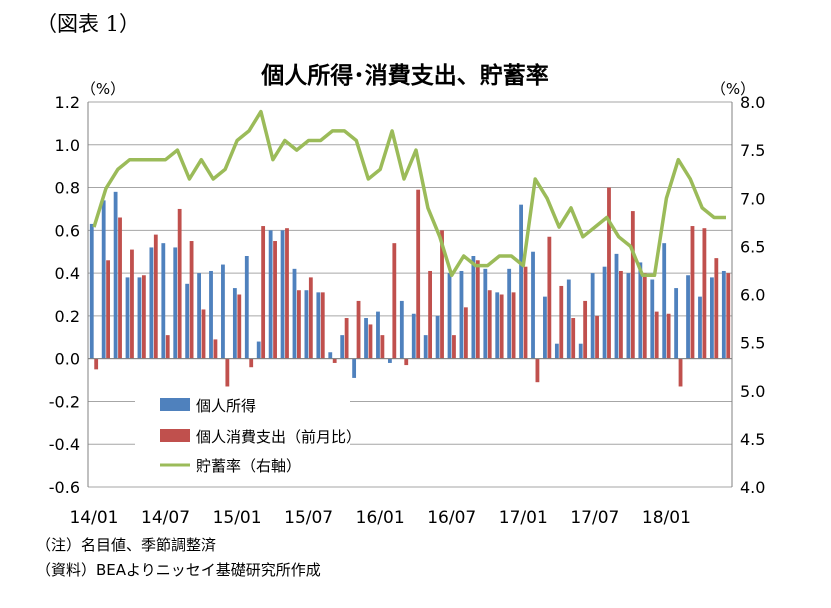  What do you see at coordinates (64, 401) in the screenshot?
I see `left-tick-label: -0.2` at bounding box center [64, 401].